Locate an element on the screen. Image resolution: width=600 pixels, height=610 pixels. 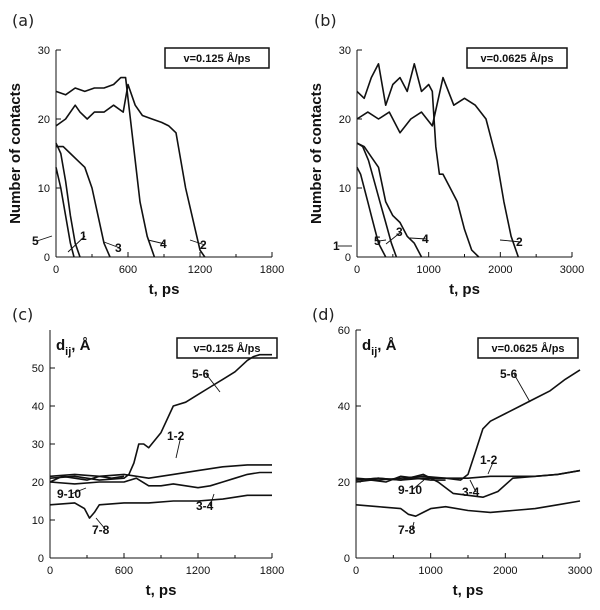
y-axis-title: dij, Å is located at coordinates (73, 347).